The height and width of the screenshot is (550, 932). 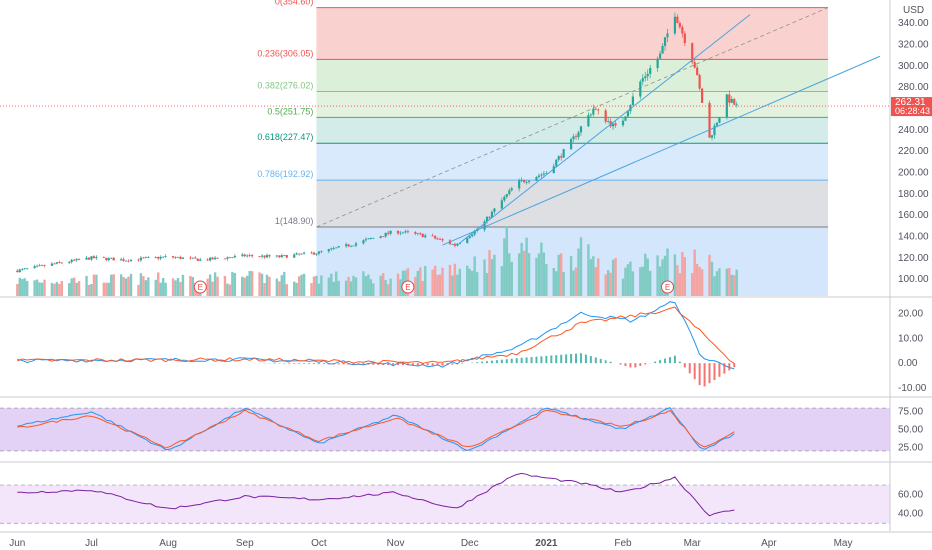 What do you see at coordinates (693, 543) in the screenshot?
I see `x-tick-label: Mar` at bounding box center [693, 543].